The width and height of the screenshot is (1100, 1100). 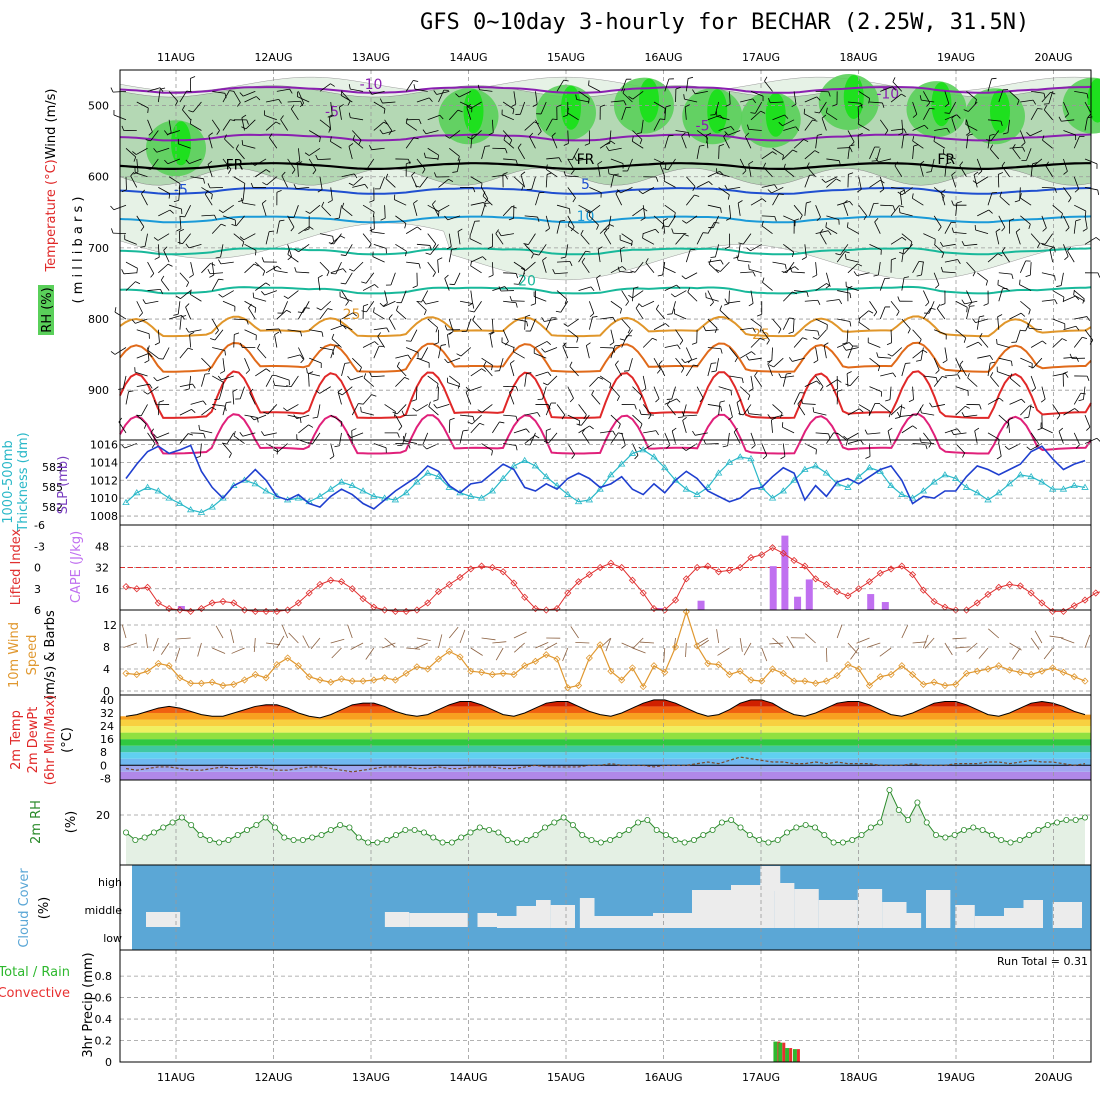 What do you see at coordinates (605, 477) in the screenshot?
I see `slp-line` at bounding box center [605, 477].